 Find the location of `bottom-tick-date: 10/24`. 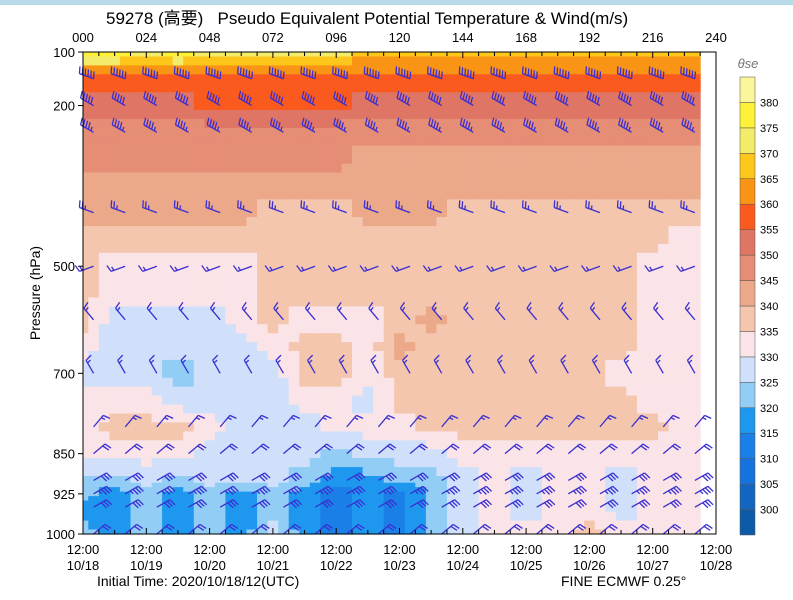

bottom-tick-date: 10/24 is located at coordinates (463, 565).